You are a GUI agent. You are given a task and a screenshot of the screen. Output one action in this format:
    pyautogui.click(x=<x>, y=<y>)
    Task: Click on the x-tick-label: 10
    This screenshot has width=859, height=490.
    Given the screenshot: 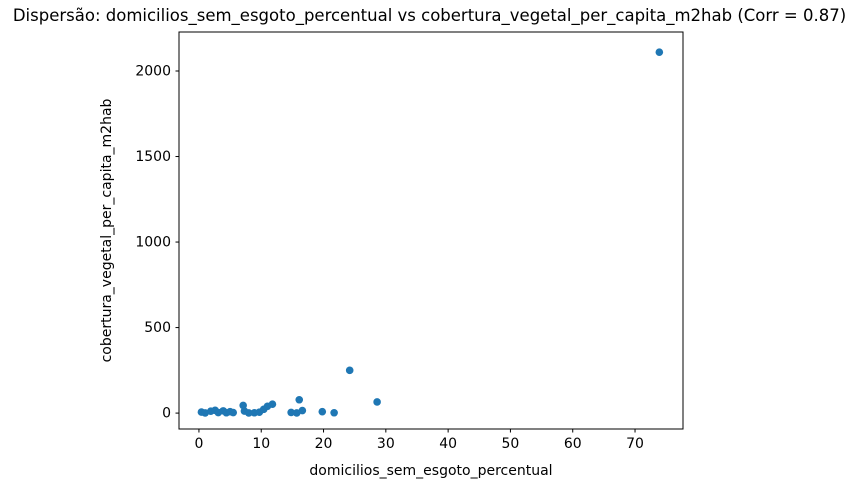 What is the action you would take?
    pyautogui.click(x=261, y=444)
    